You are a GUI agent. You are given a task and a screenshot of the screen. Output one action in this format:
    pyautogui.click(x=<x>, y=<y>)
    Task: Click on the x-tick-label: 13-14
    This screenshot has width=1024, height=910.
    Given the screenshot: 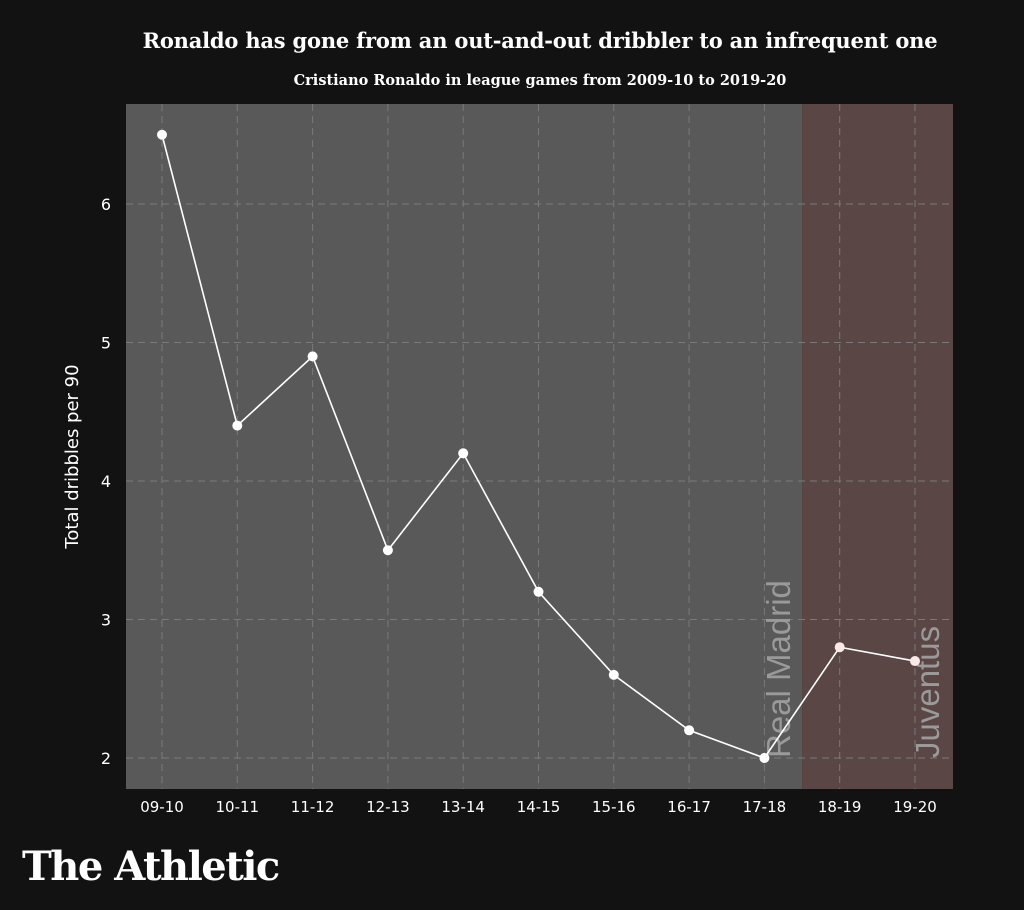 What is the action you would take?
    pyautogui.click(x=463, y=807)
    